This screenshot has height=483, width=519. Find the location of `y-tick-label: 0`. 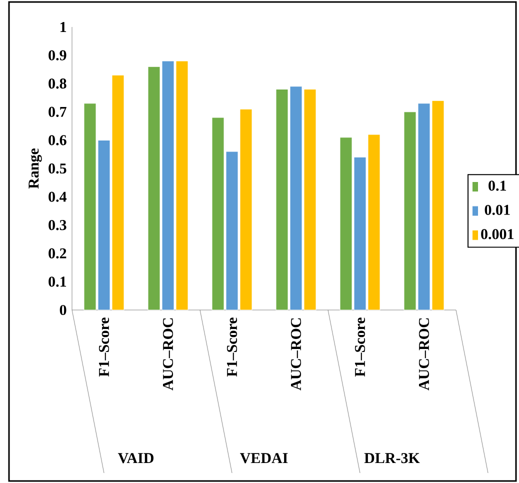

y-tick-label: 0 is located at coordinates (63, 310).